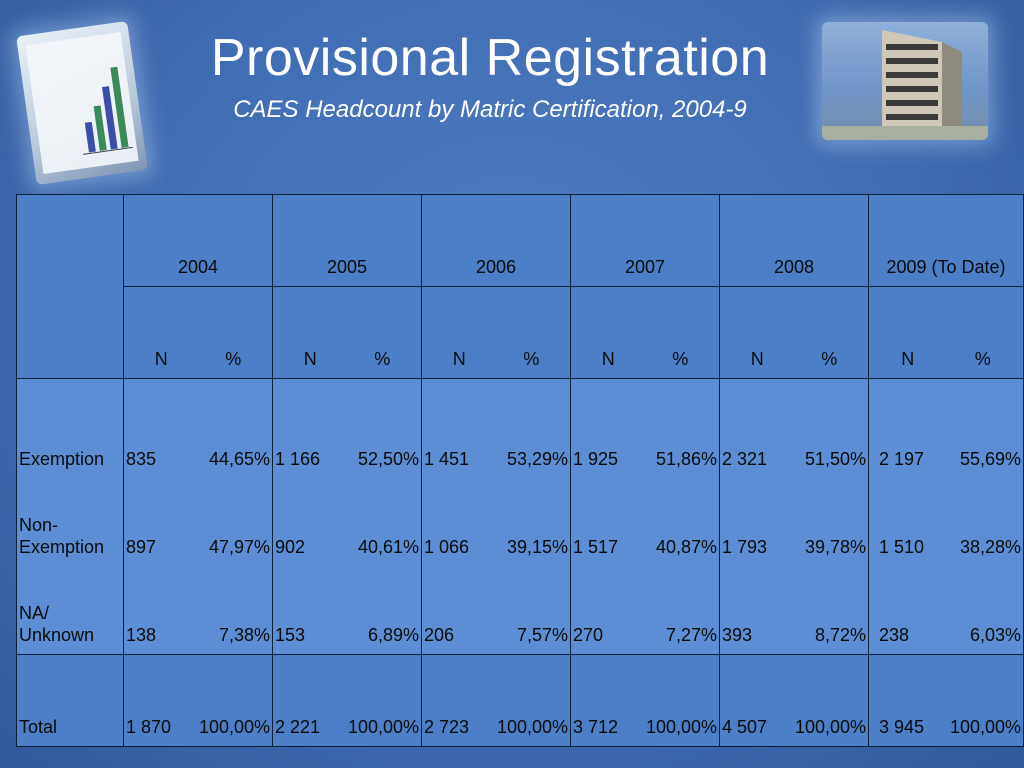  Describe the element at coordinates (290, 547) in the screenshot. I see `count-value: 902` at that location.